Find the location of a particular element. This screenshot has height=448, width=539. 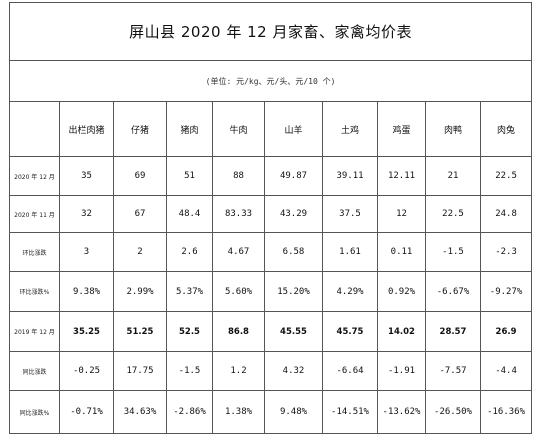

price-cell: 9.38% is located at coordinates (86, 291).